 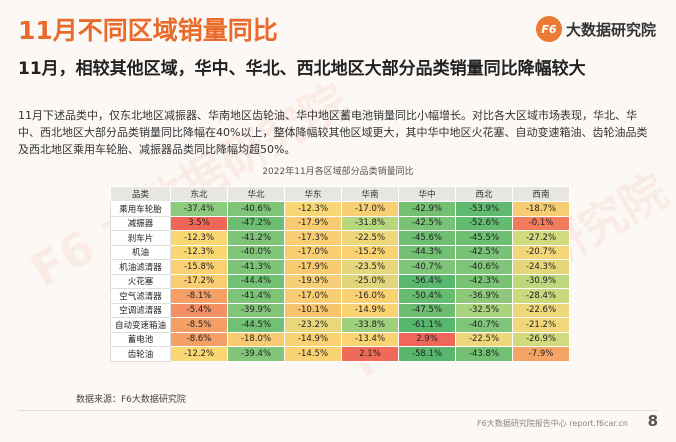 What do you see at coordinates (140, 238) in the screenshot?
I see `category-cell: 刹车片` at bounding box center [140, 238].